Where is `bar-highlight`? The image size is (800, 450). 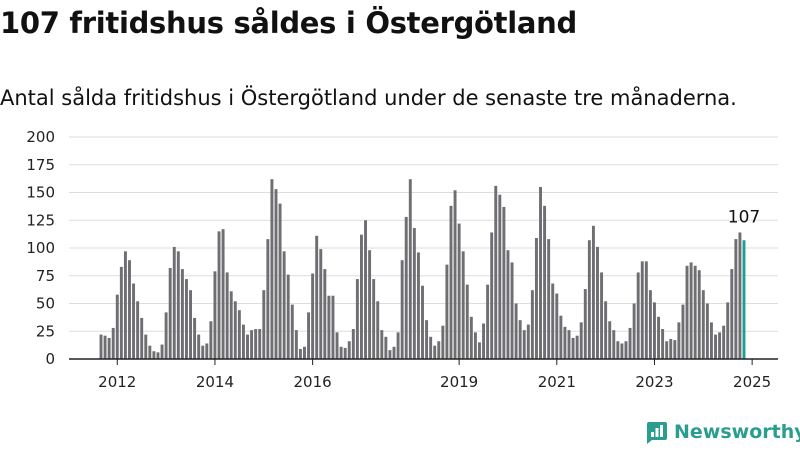
bar-highlight is located at coordinates (744, 299).